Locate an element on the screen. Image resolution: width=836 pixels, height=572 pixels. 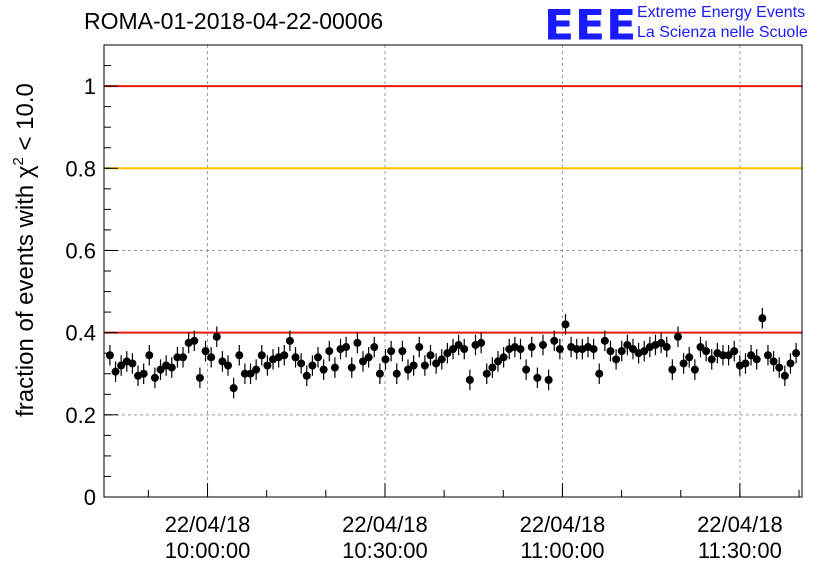
data-points is located at coordinates (453, 353).